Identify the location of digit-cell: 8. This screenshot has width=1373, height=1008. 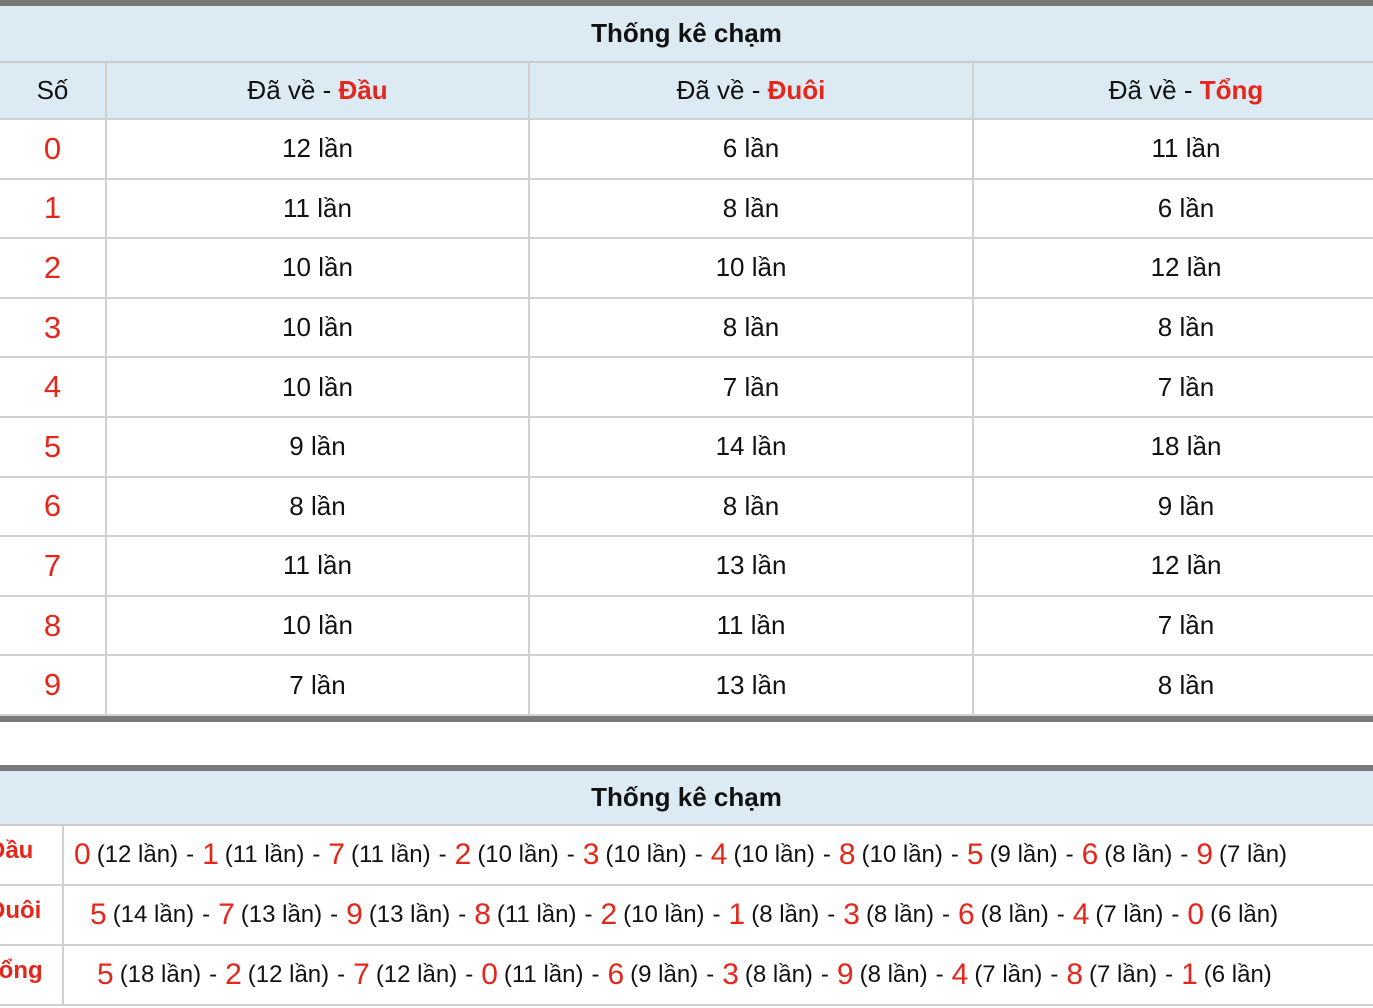
(53, 626).